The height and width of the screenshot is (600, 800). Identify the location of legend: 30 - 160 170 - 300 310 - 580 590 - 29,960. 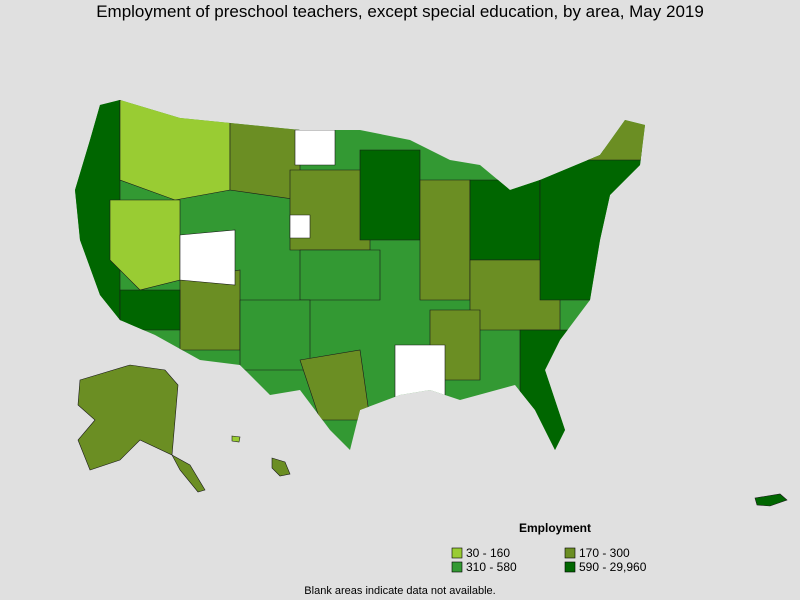
(549, 560).